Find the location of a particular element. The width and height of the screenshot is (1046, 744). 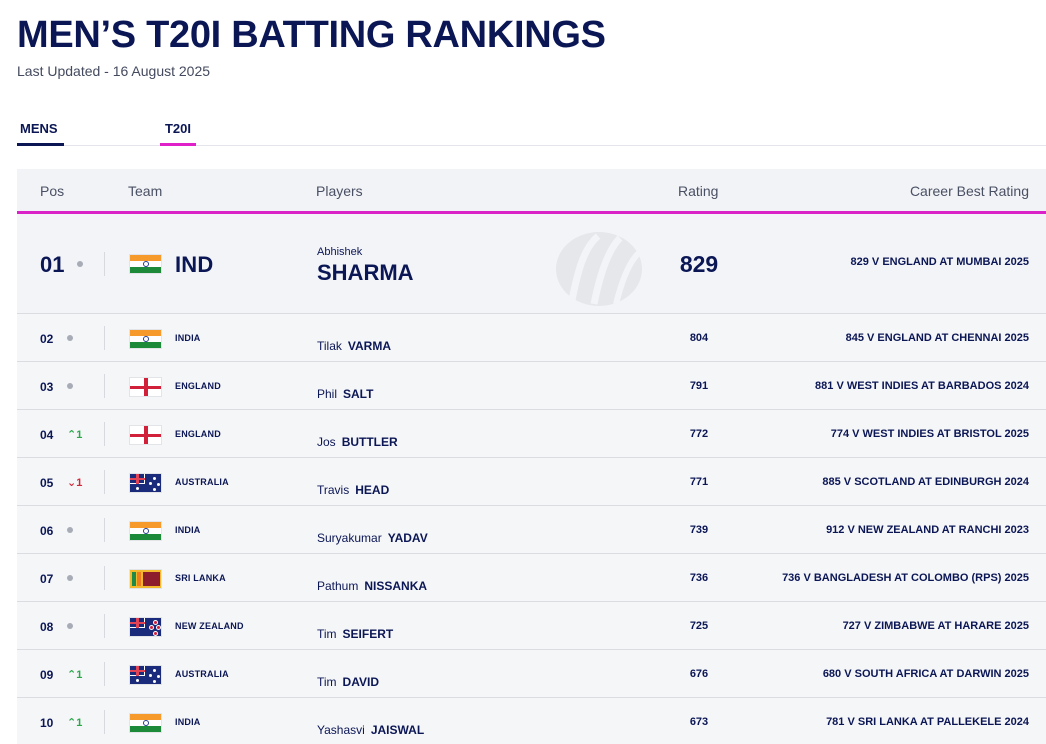

row-pos: 06 is located at coordinates (47, 531).